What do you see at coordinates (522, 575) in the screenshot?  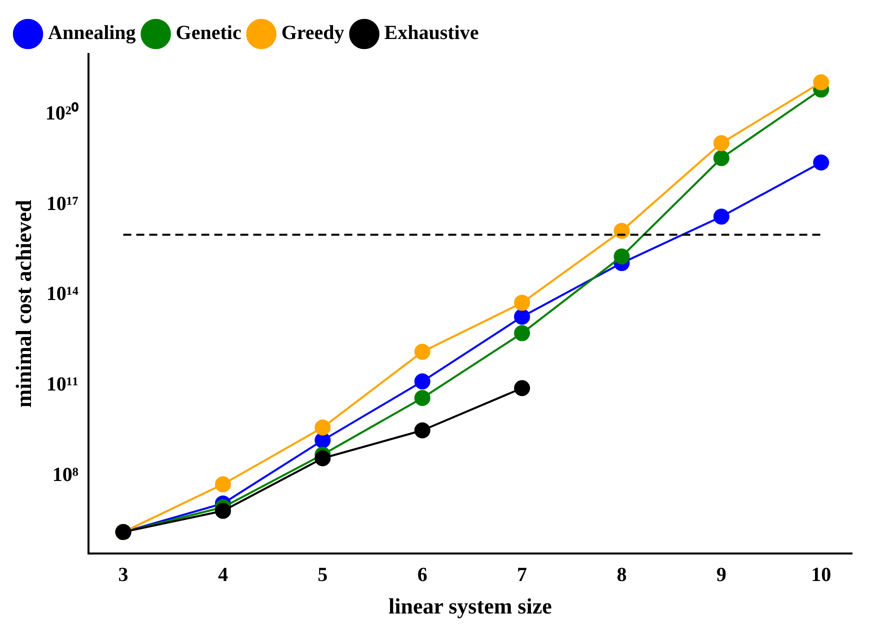 I see `x-tick-label: 7` at bounding box center [522, 575].